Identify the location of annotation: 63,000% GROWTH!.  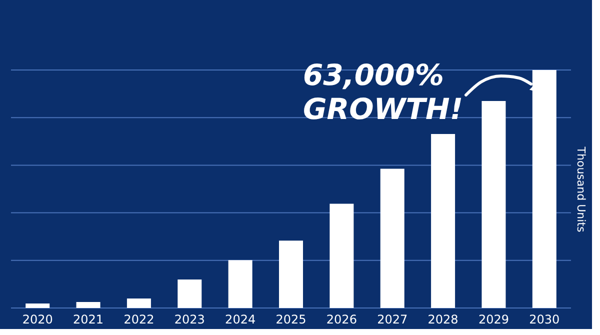
(383, 92).